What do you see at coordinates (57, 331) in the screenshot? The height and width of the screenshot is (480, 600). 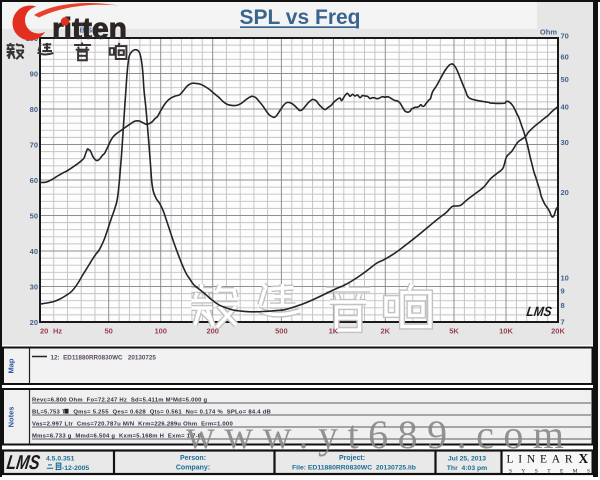 I see `svg-text: Hz` at bounding box center [57, 331].